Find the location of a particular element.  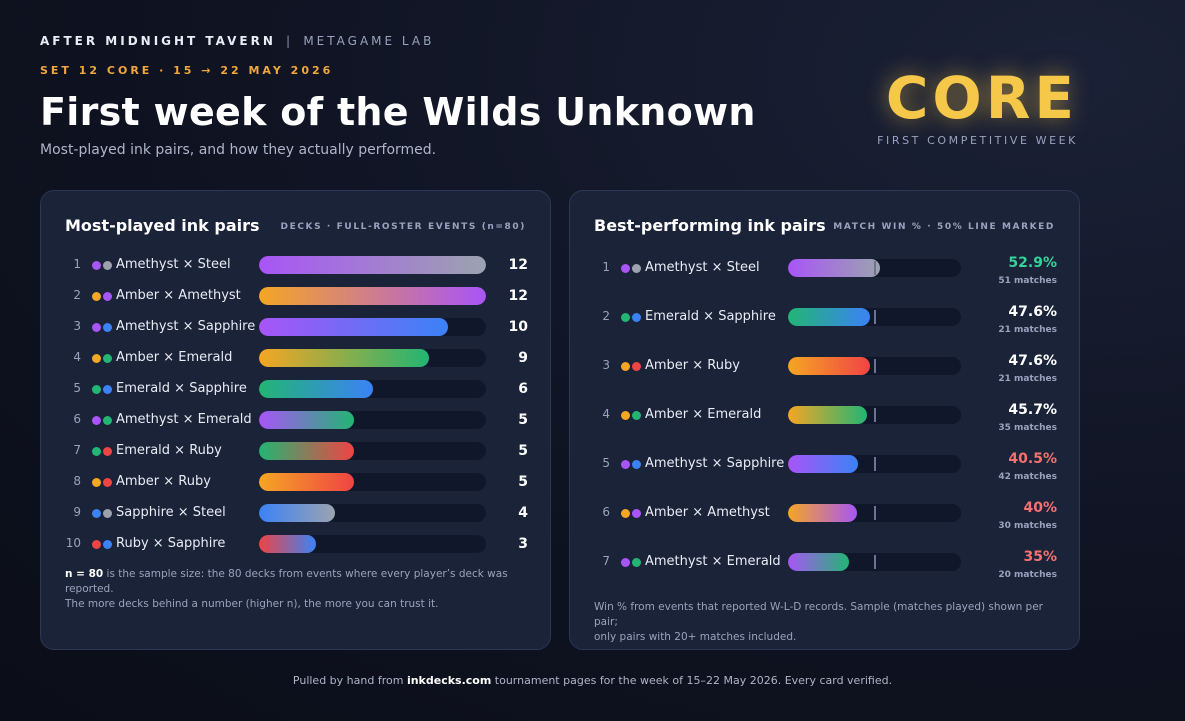

bar-row: 6 Amber × Amethyst 40% 30 matches is located at coordinates (825, 518).